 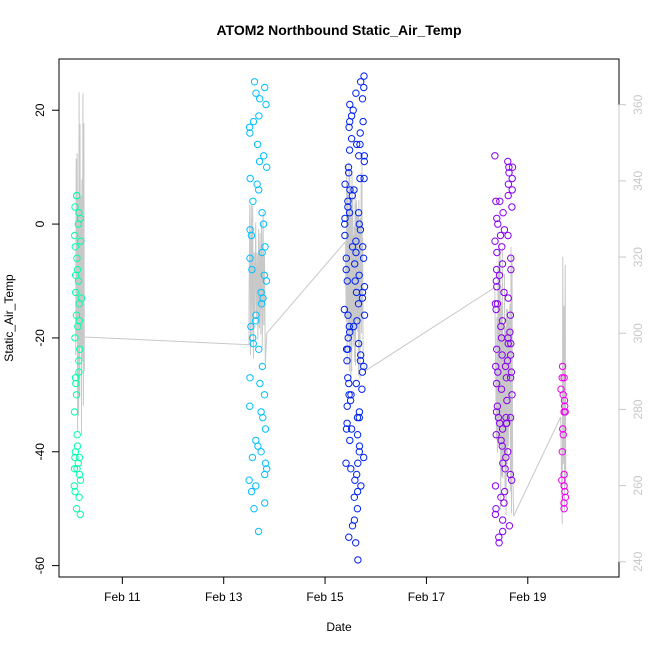 I want to click on x-tick-label: Feb 13, so click(x=224, y=597).